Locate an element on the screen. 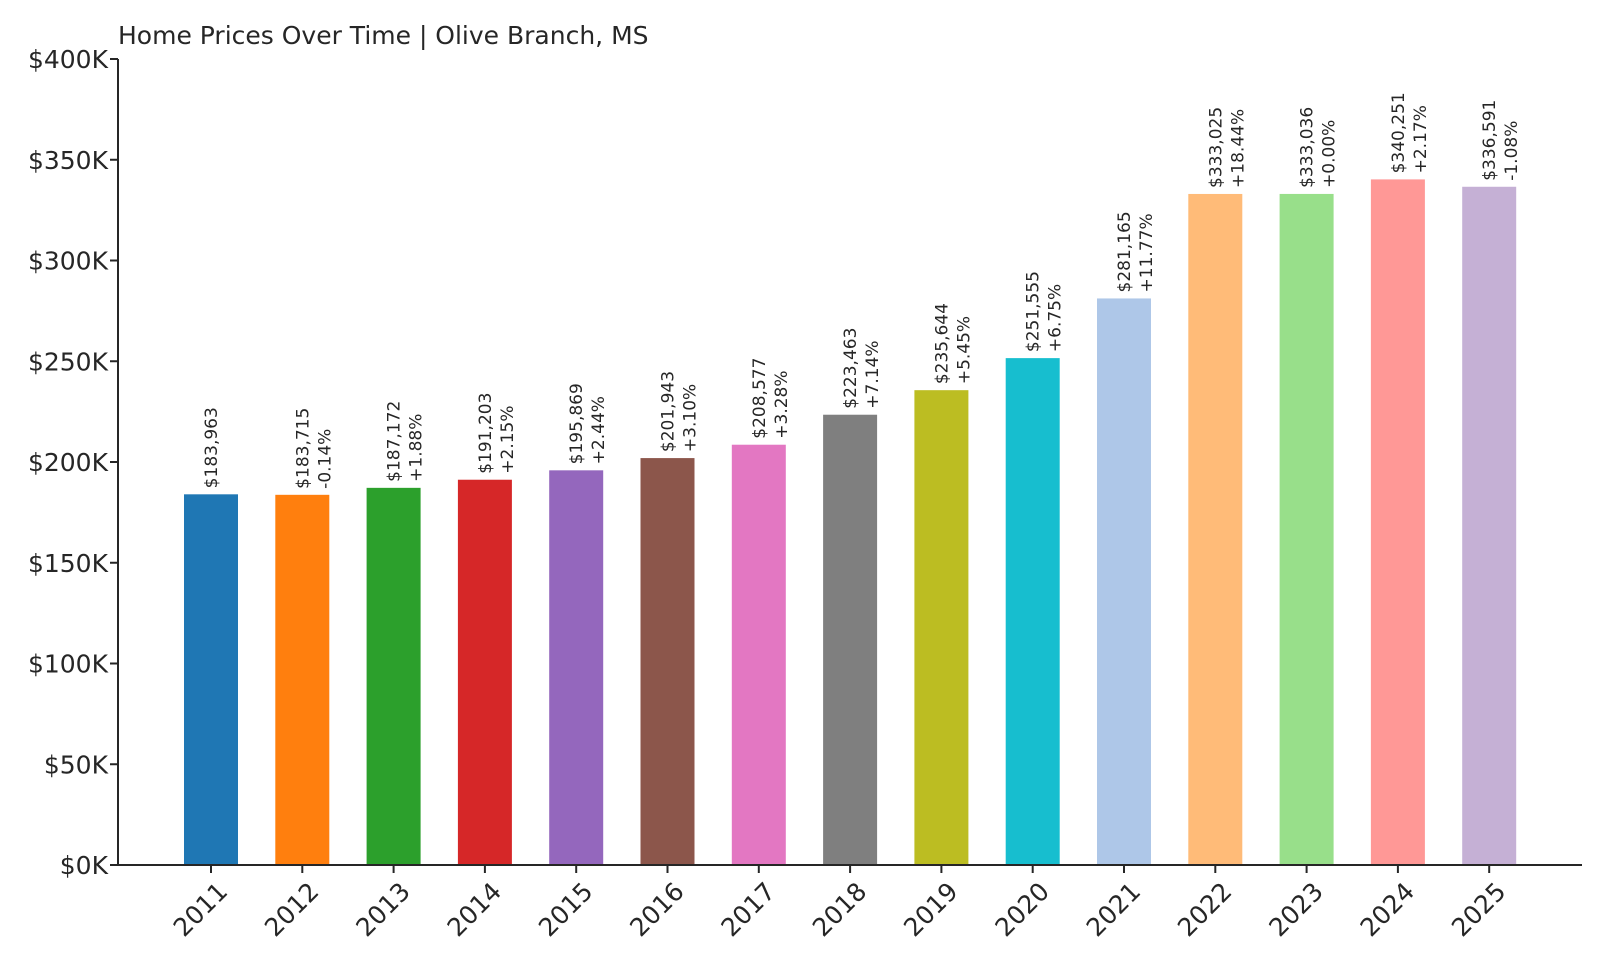  bar-change-label: +3.10% is located at coordinates (691, 418).